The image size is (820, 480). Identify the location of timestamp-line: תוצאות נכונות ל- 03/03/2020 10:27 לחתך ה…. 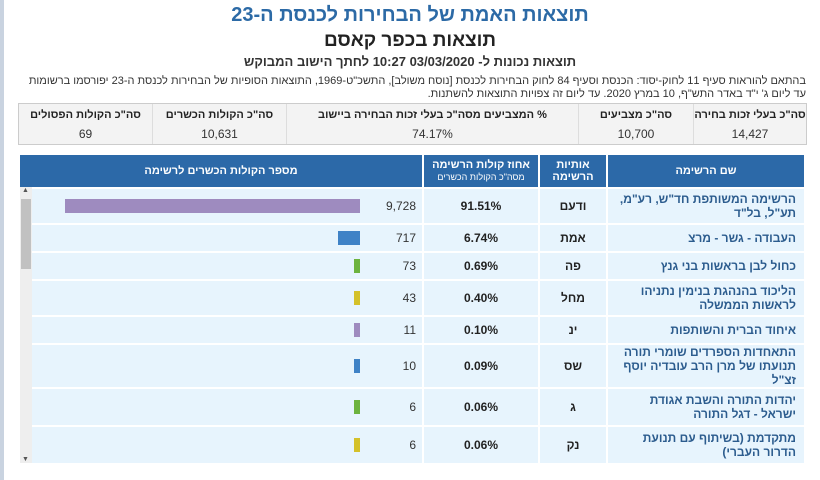
(410, 61).